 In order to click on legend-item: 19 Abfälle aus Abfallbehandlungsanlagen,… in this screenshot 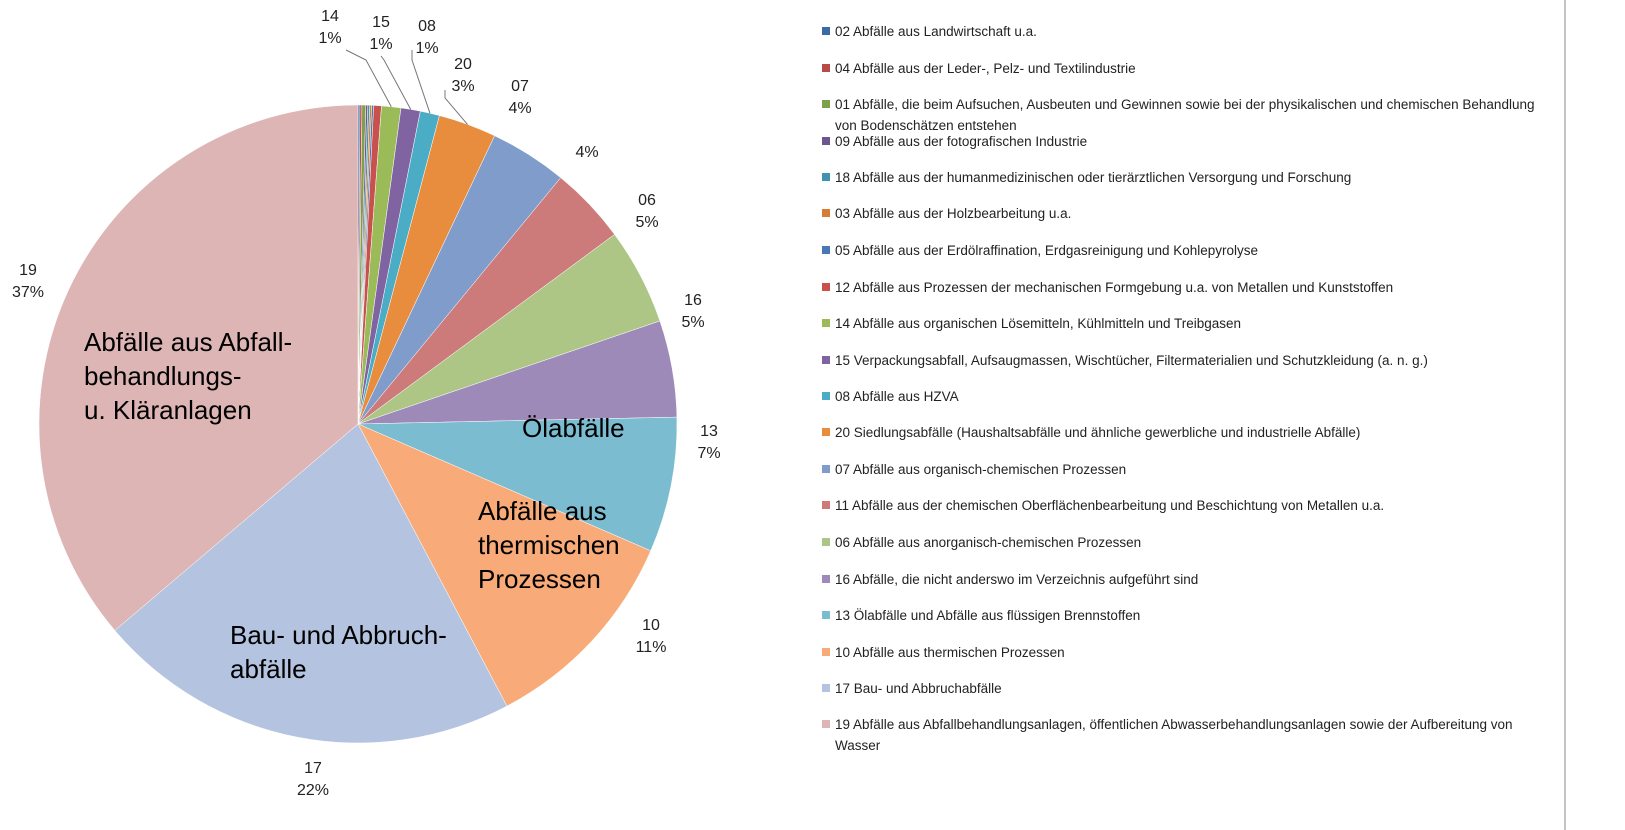, I will do `click(1189, 735)`.